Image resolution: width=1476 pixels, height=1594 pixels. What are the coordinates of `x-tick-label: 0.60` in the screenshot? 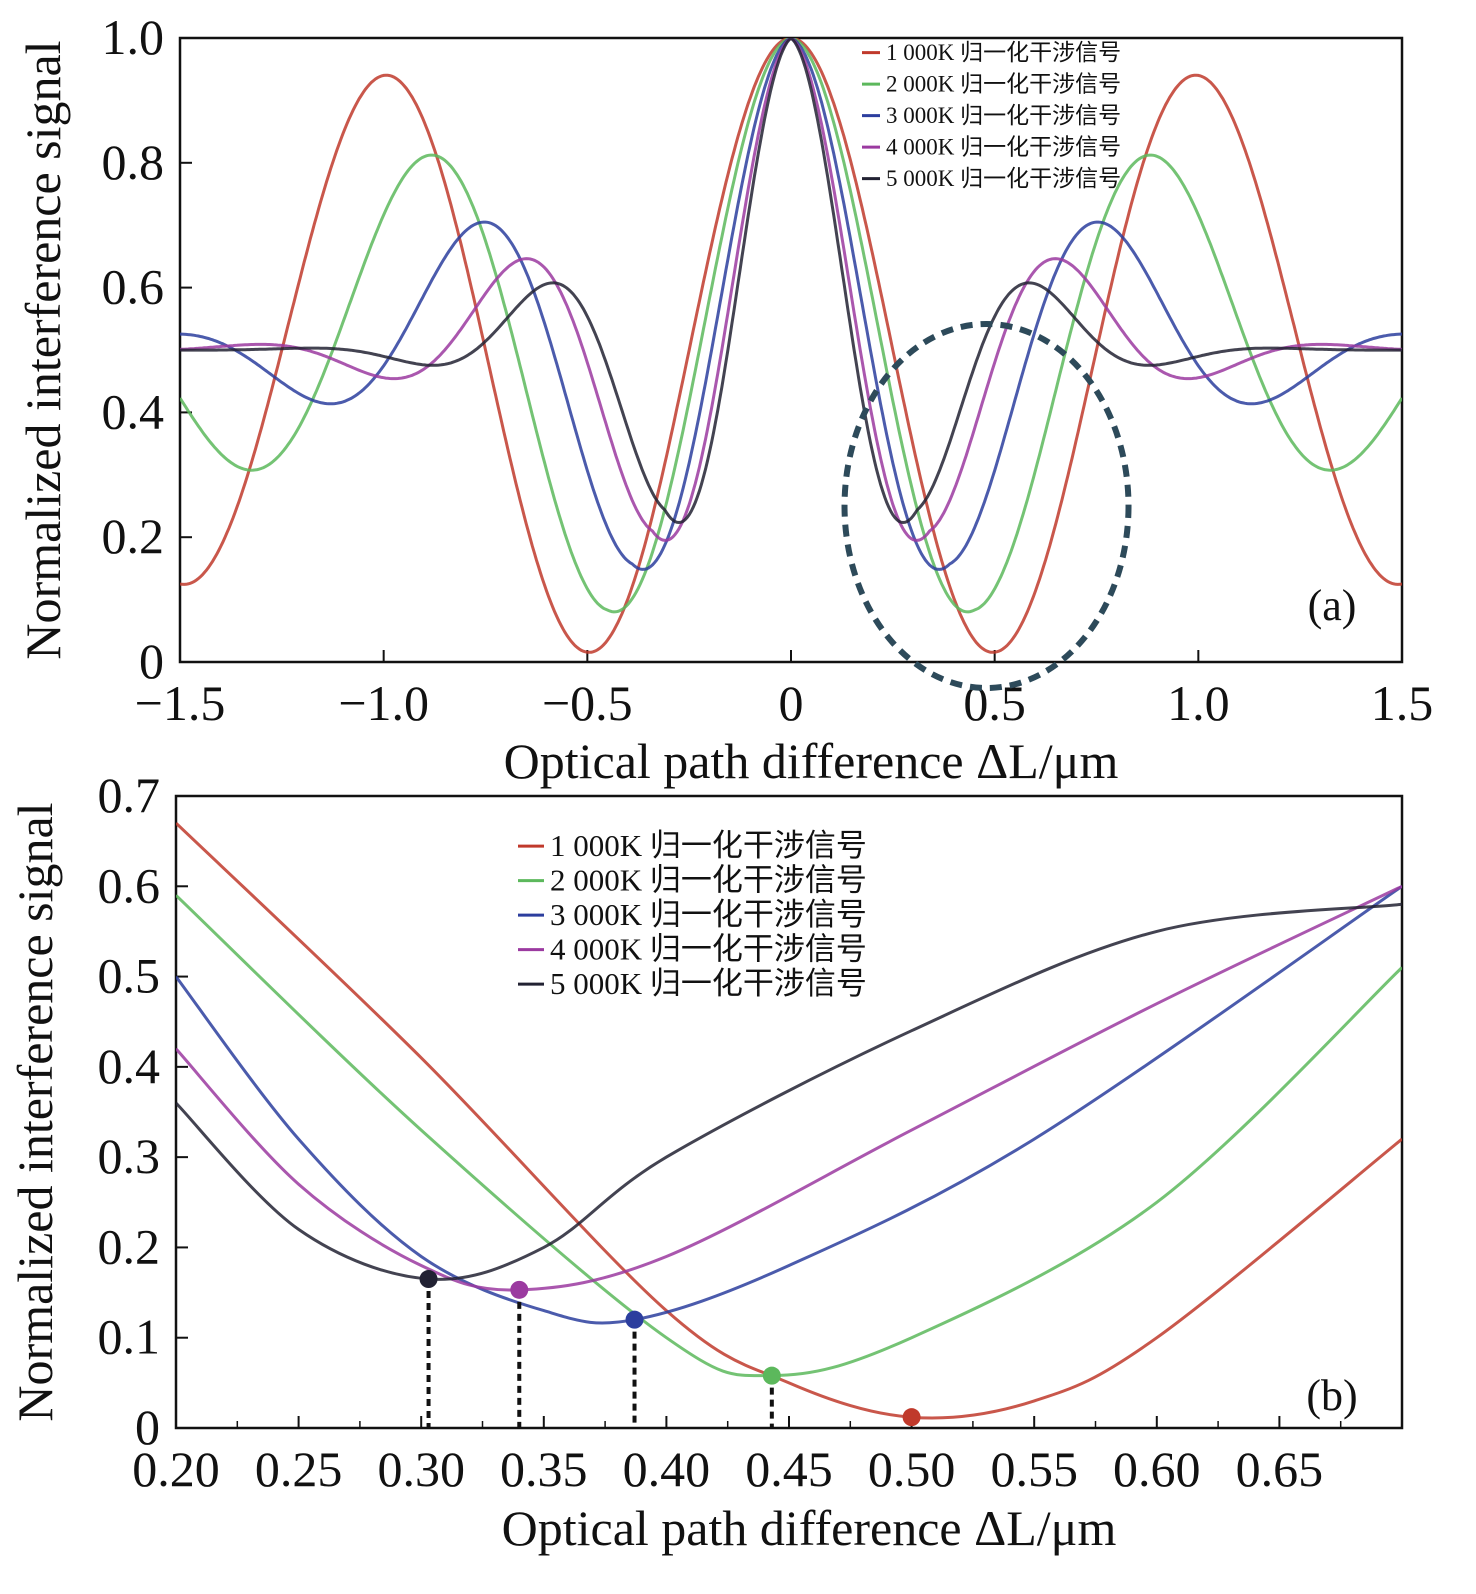 It's located at (1157, 1469).